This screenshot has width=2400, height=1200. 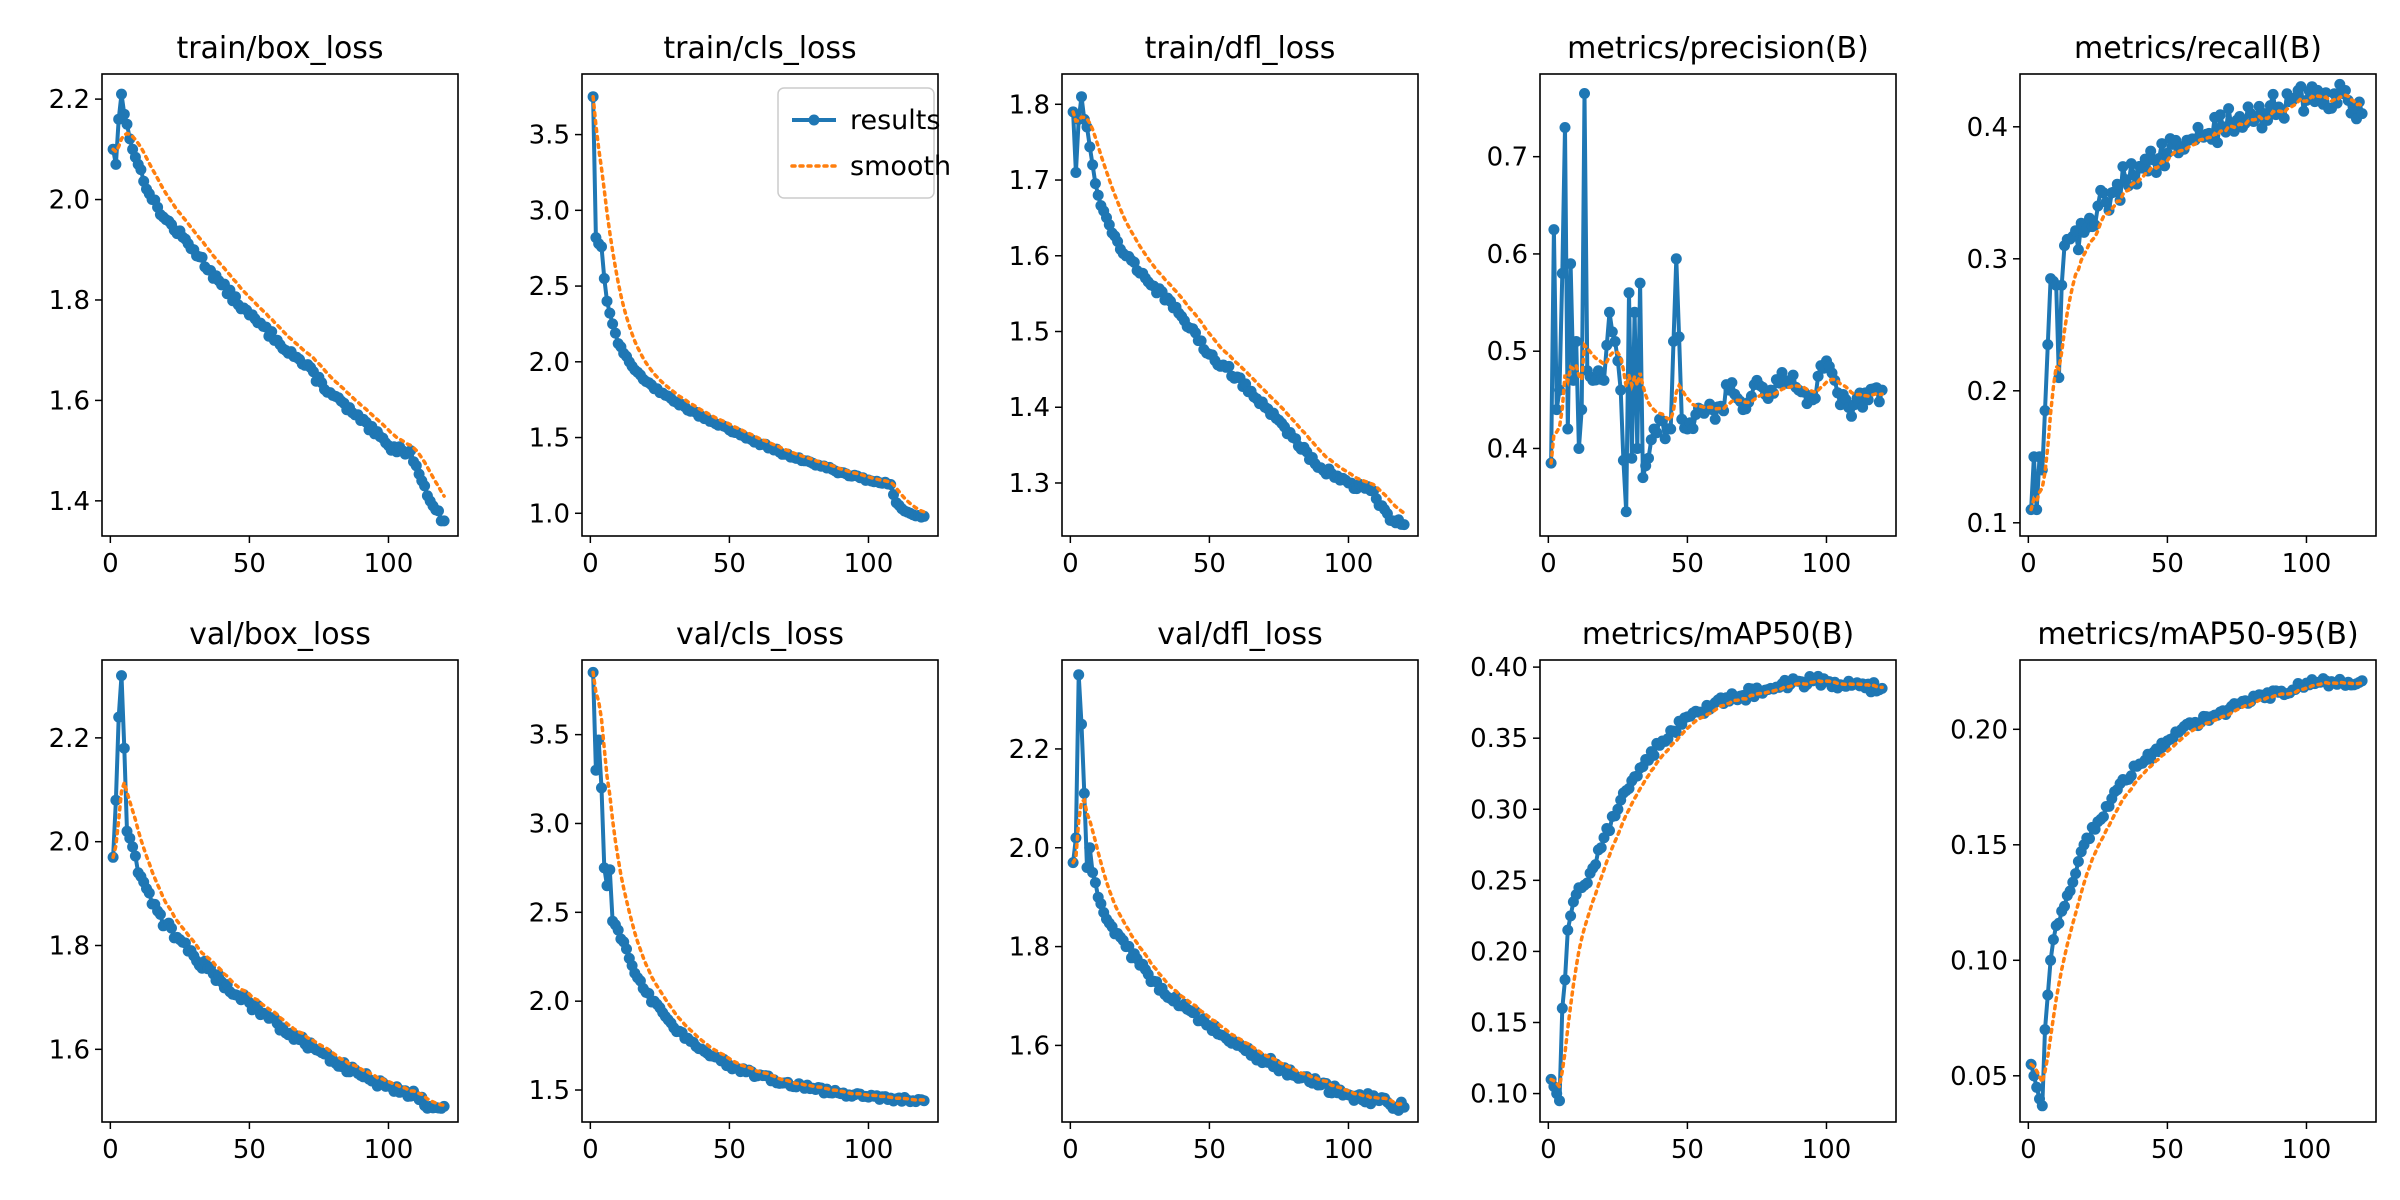 I want to click on x-tick-label: 50, so click(x=1209, y=564).